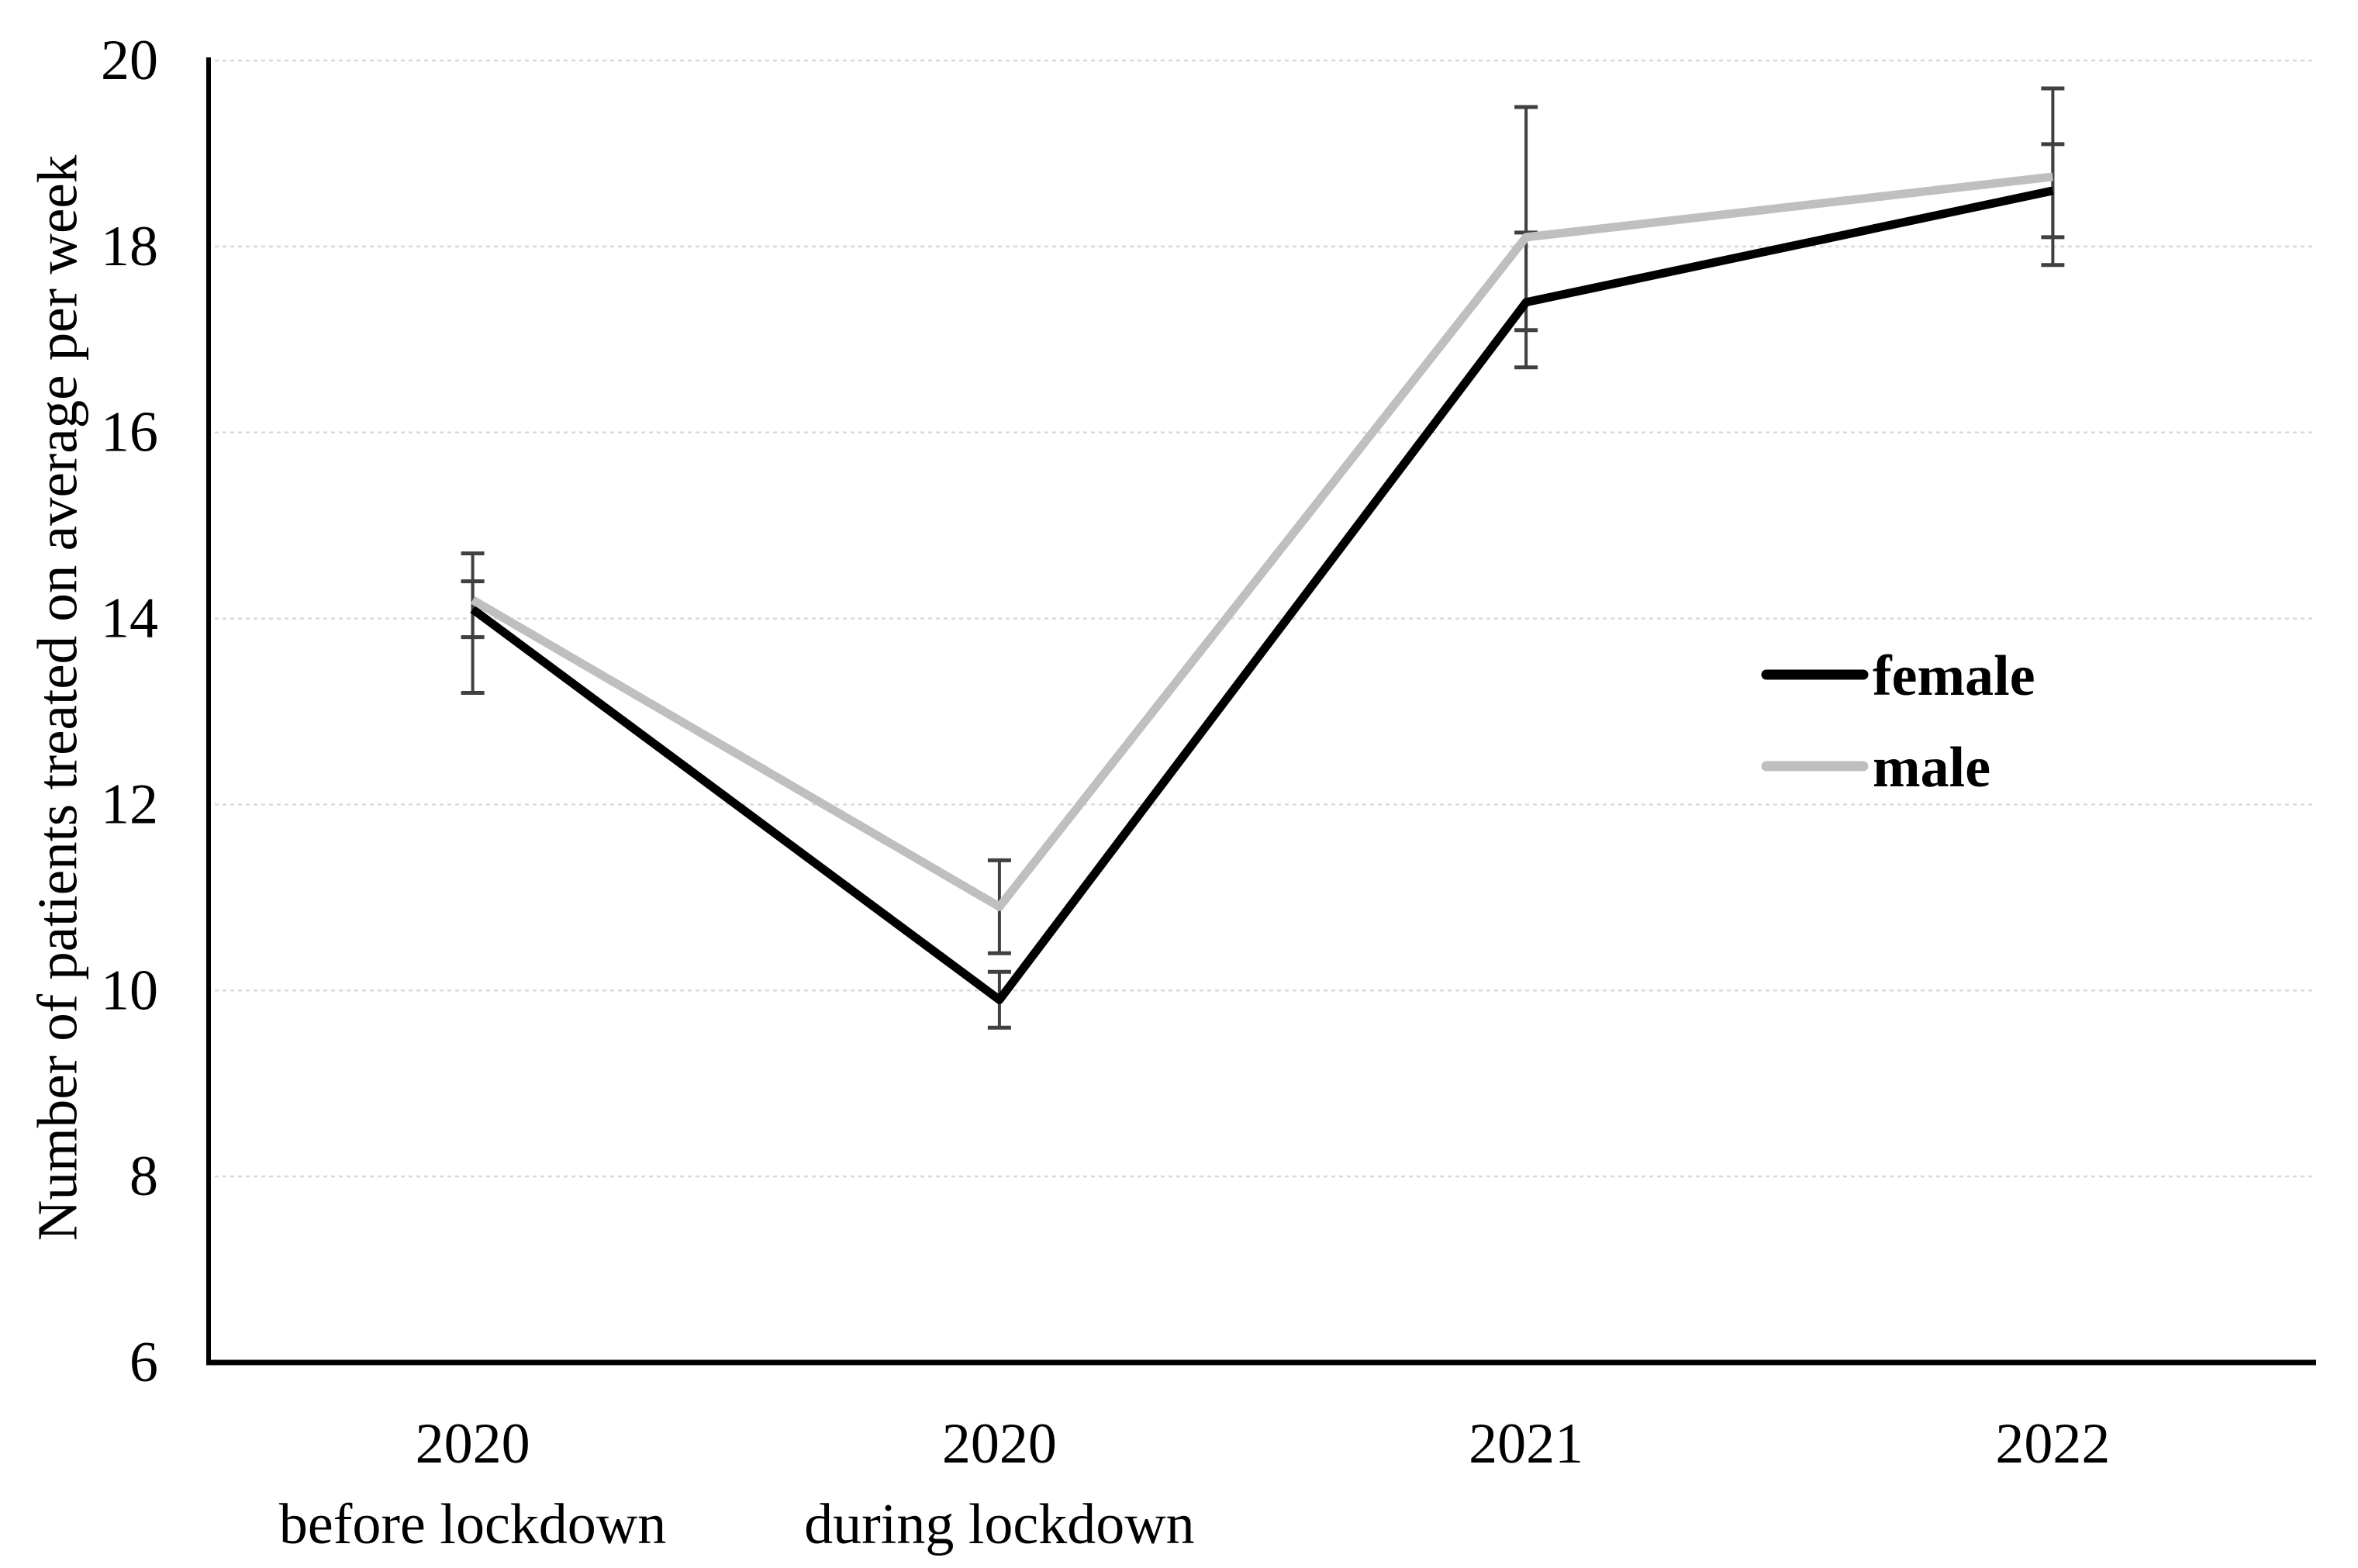  What do you see at coordinates (2052, 1444) in the screenshot?
I see `x-tick-label-year: 2022` at bounding box center [2052, 1444].